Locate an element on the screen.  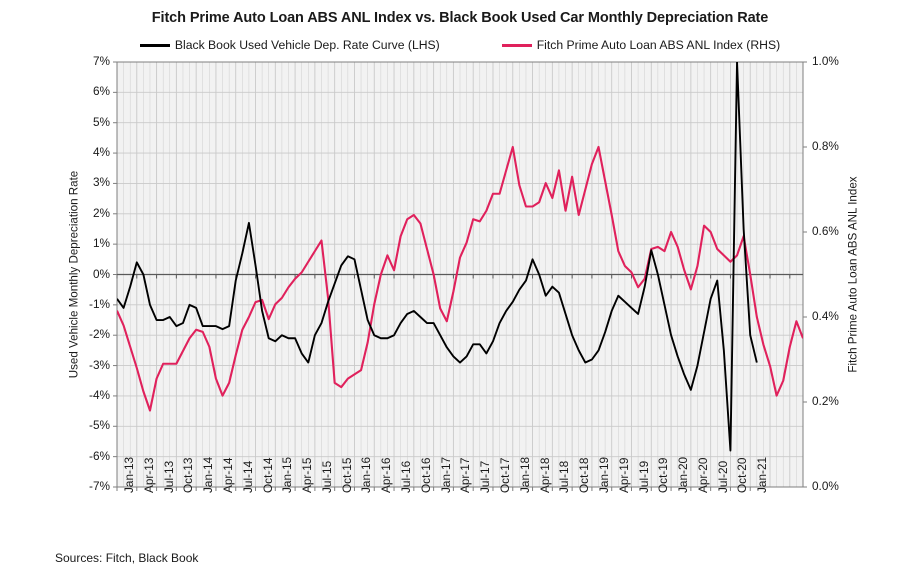
x-axis-tick-label: Apr-17 is located at coordinates (465, 475).